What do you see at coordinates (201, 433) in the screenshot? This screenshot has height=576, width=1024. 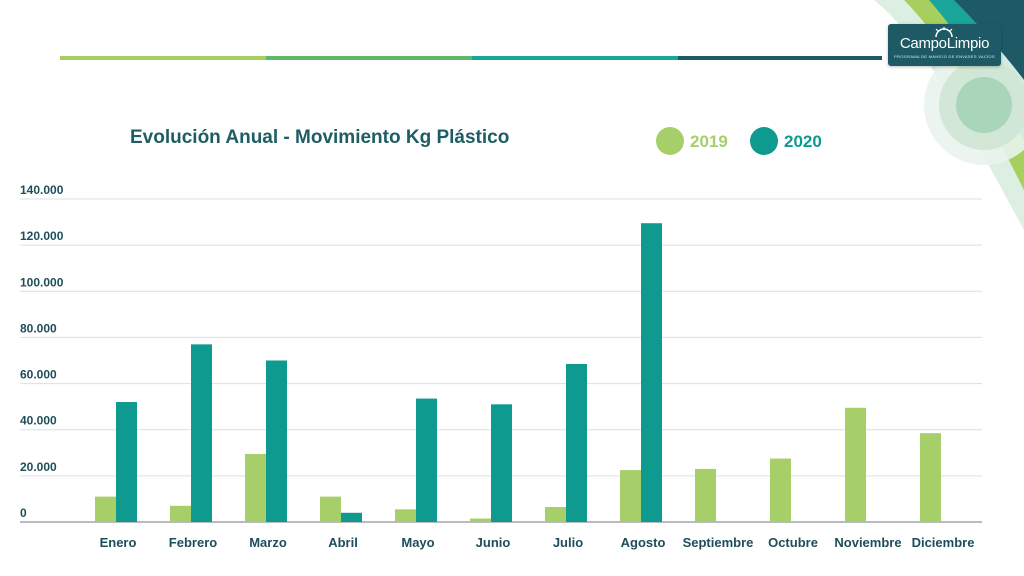 I see `bar-2020-febrero` at bounding box center [201, 433].